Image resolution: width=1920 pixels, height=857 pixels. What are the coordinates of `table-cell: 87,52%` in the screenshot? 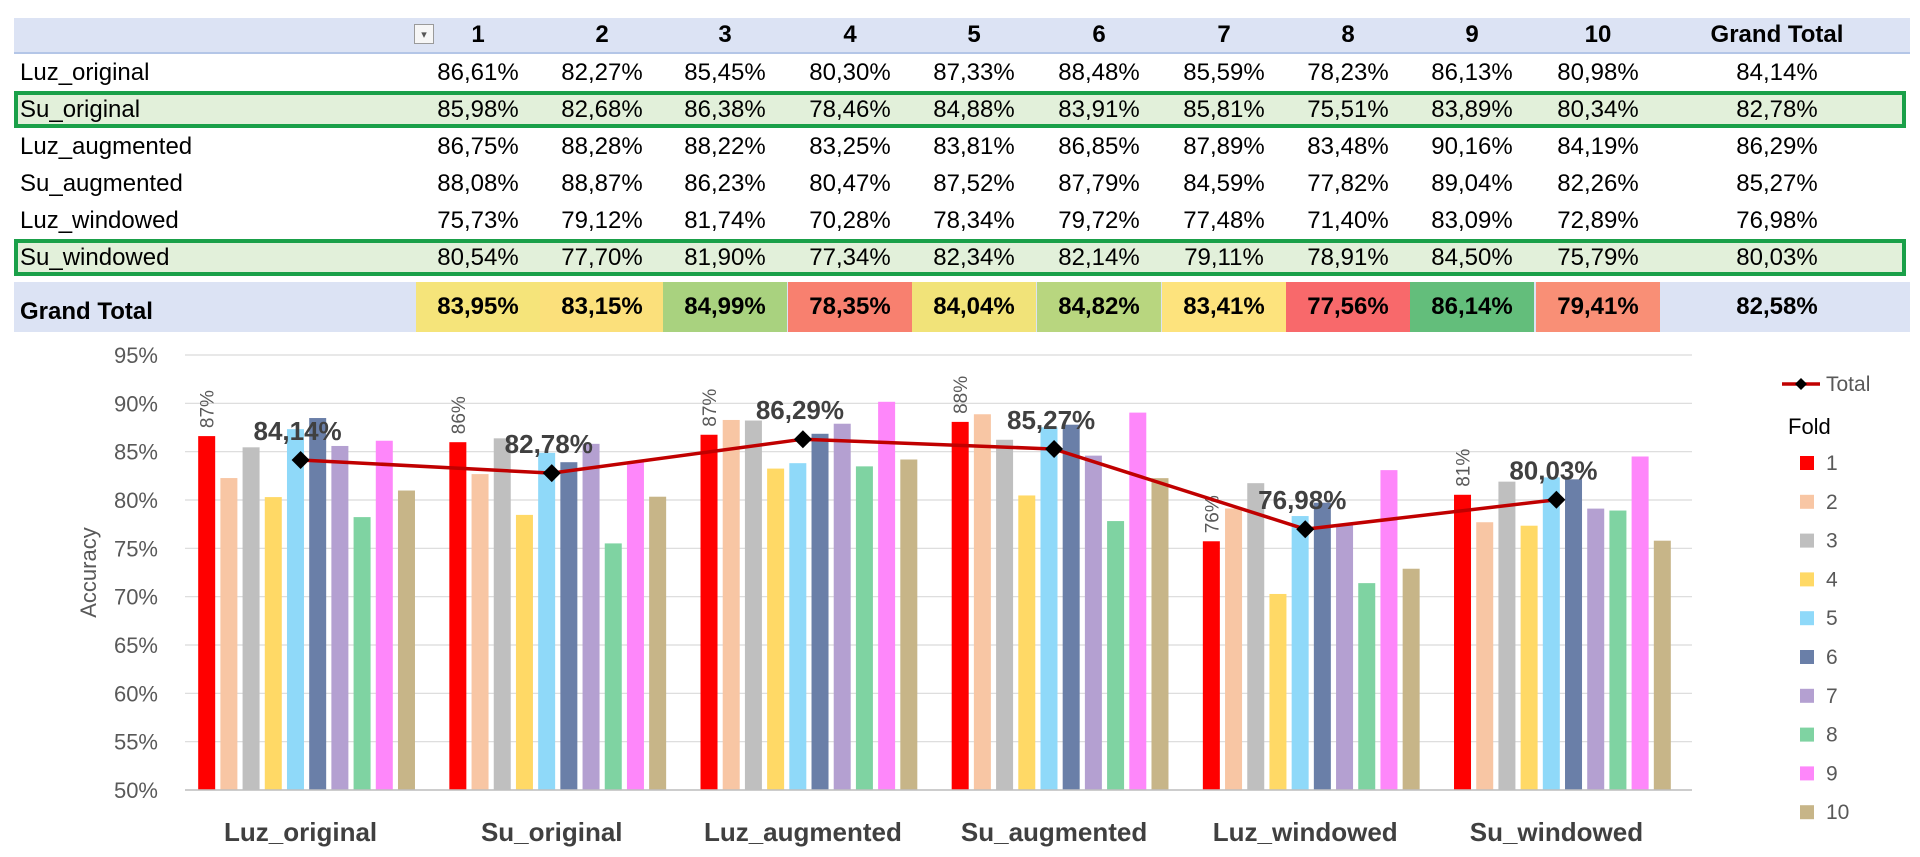 It's located at (974, 183).